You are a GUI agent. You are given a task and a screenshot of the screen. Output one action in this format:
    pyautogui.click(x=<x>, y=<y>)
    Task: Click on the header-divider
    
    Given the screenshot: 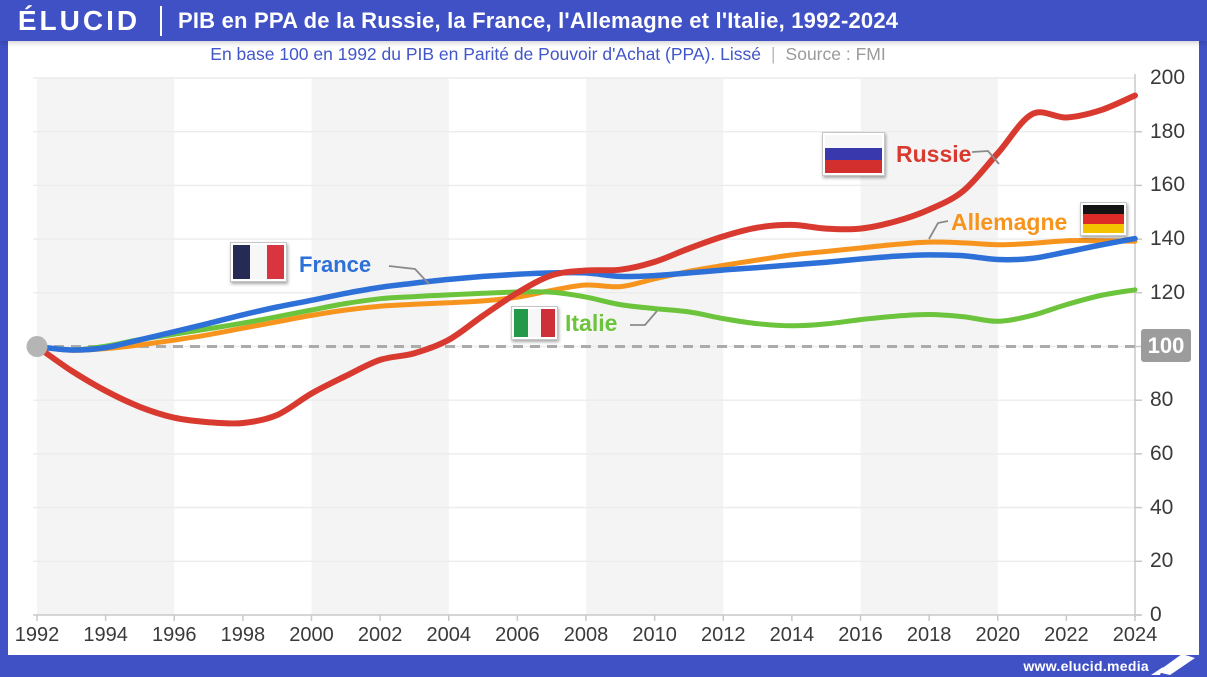 What is the action you would take?
    pyautogui.click(x=161, y=20)
    